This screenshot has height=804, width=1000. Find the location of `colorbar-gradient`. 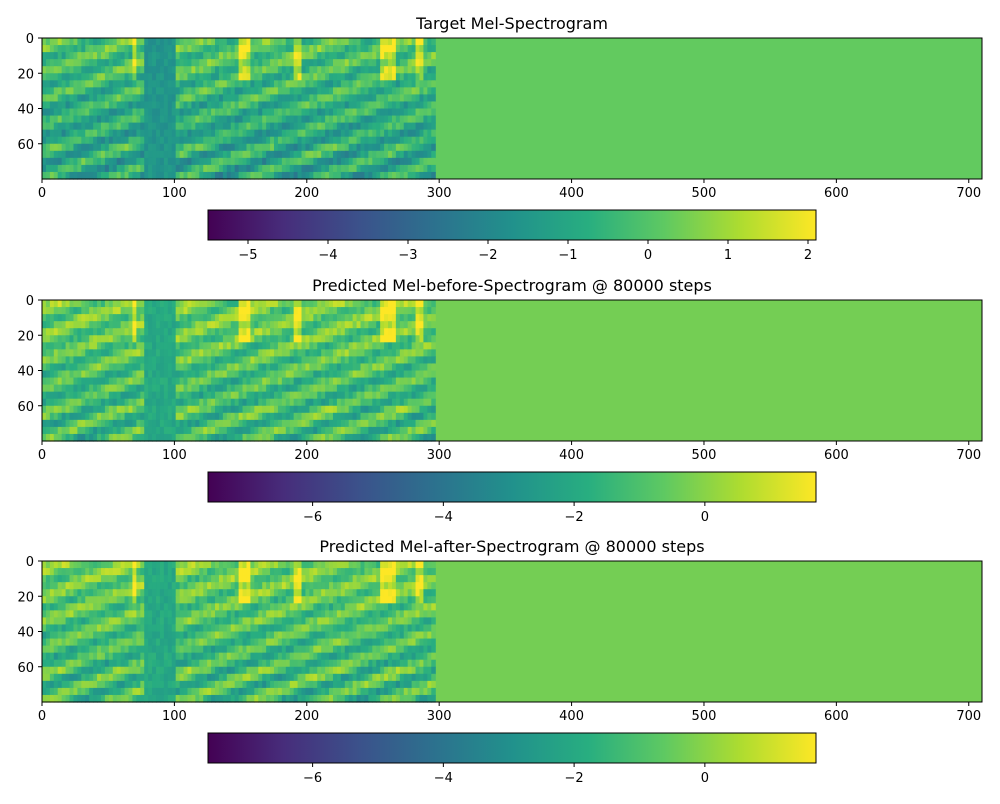

colorbar-gradient is located at coordinates (512, 487).